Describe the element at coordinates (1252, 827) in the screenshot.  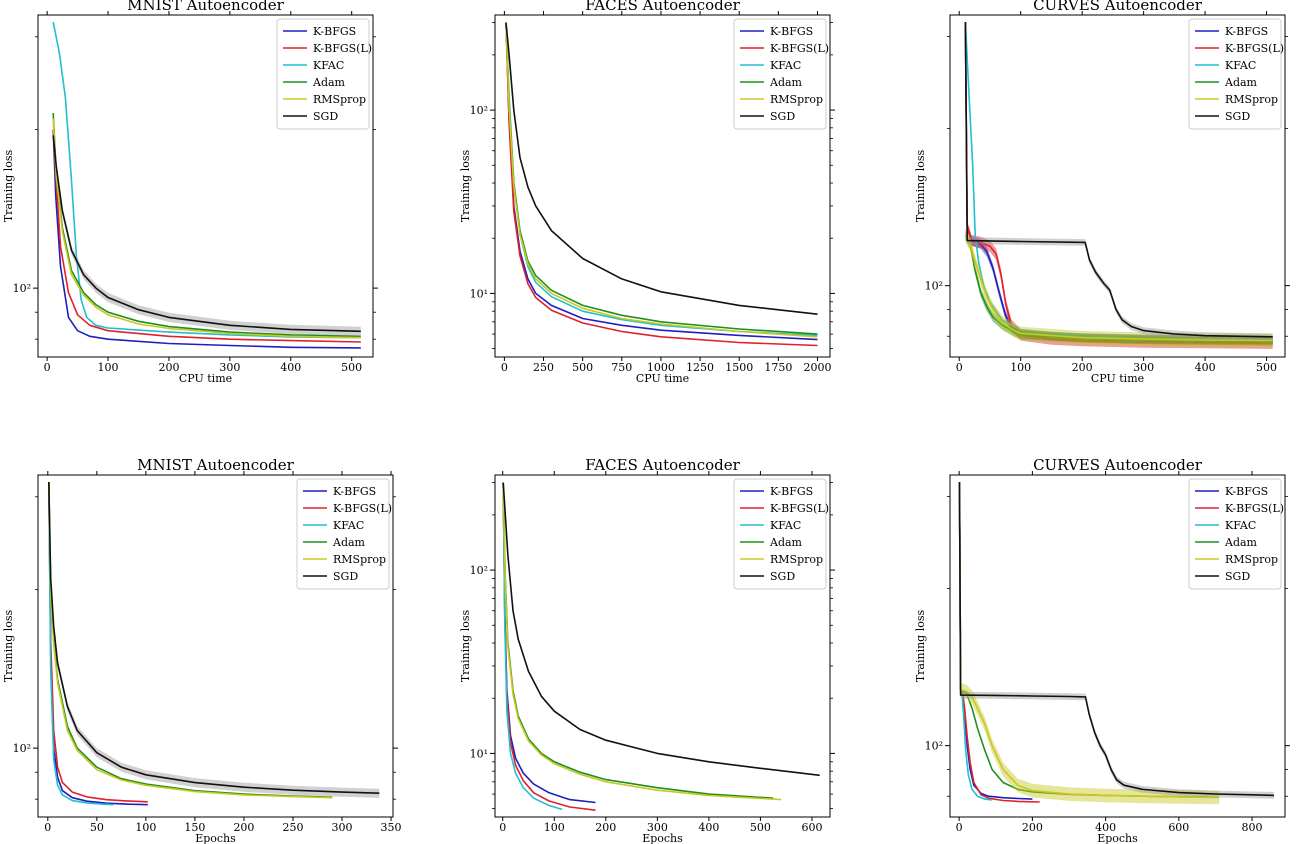
I see `x-tick-label: 800` at that location.